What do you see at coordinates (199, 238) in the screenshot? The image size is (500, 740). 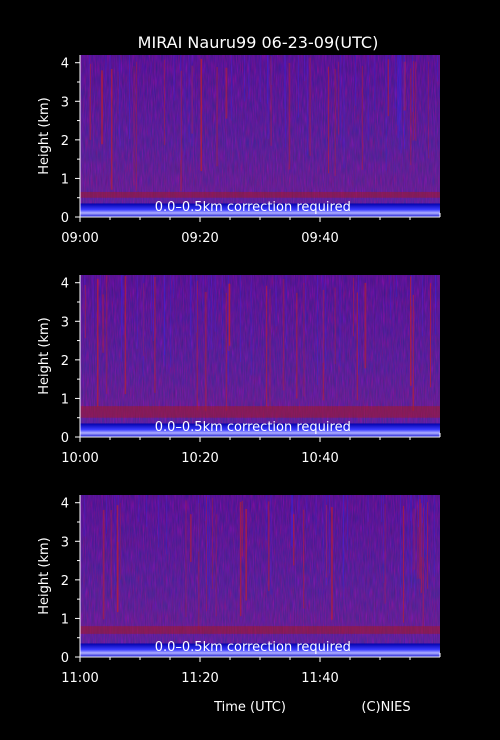 I see `x-tick-label: 09:20` at bounding box center [199, 238].